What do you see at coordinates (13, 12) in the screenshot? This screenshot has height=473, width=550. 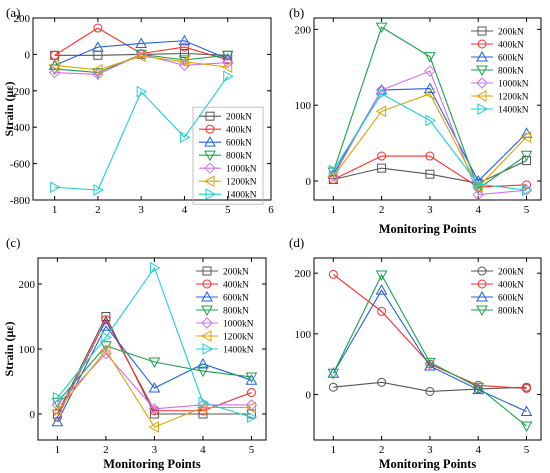 I see `panel-label: (a)` at bounding box center [13, 12].